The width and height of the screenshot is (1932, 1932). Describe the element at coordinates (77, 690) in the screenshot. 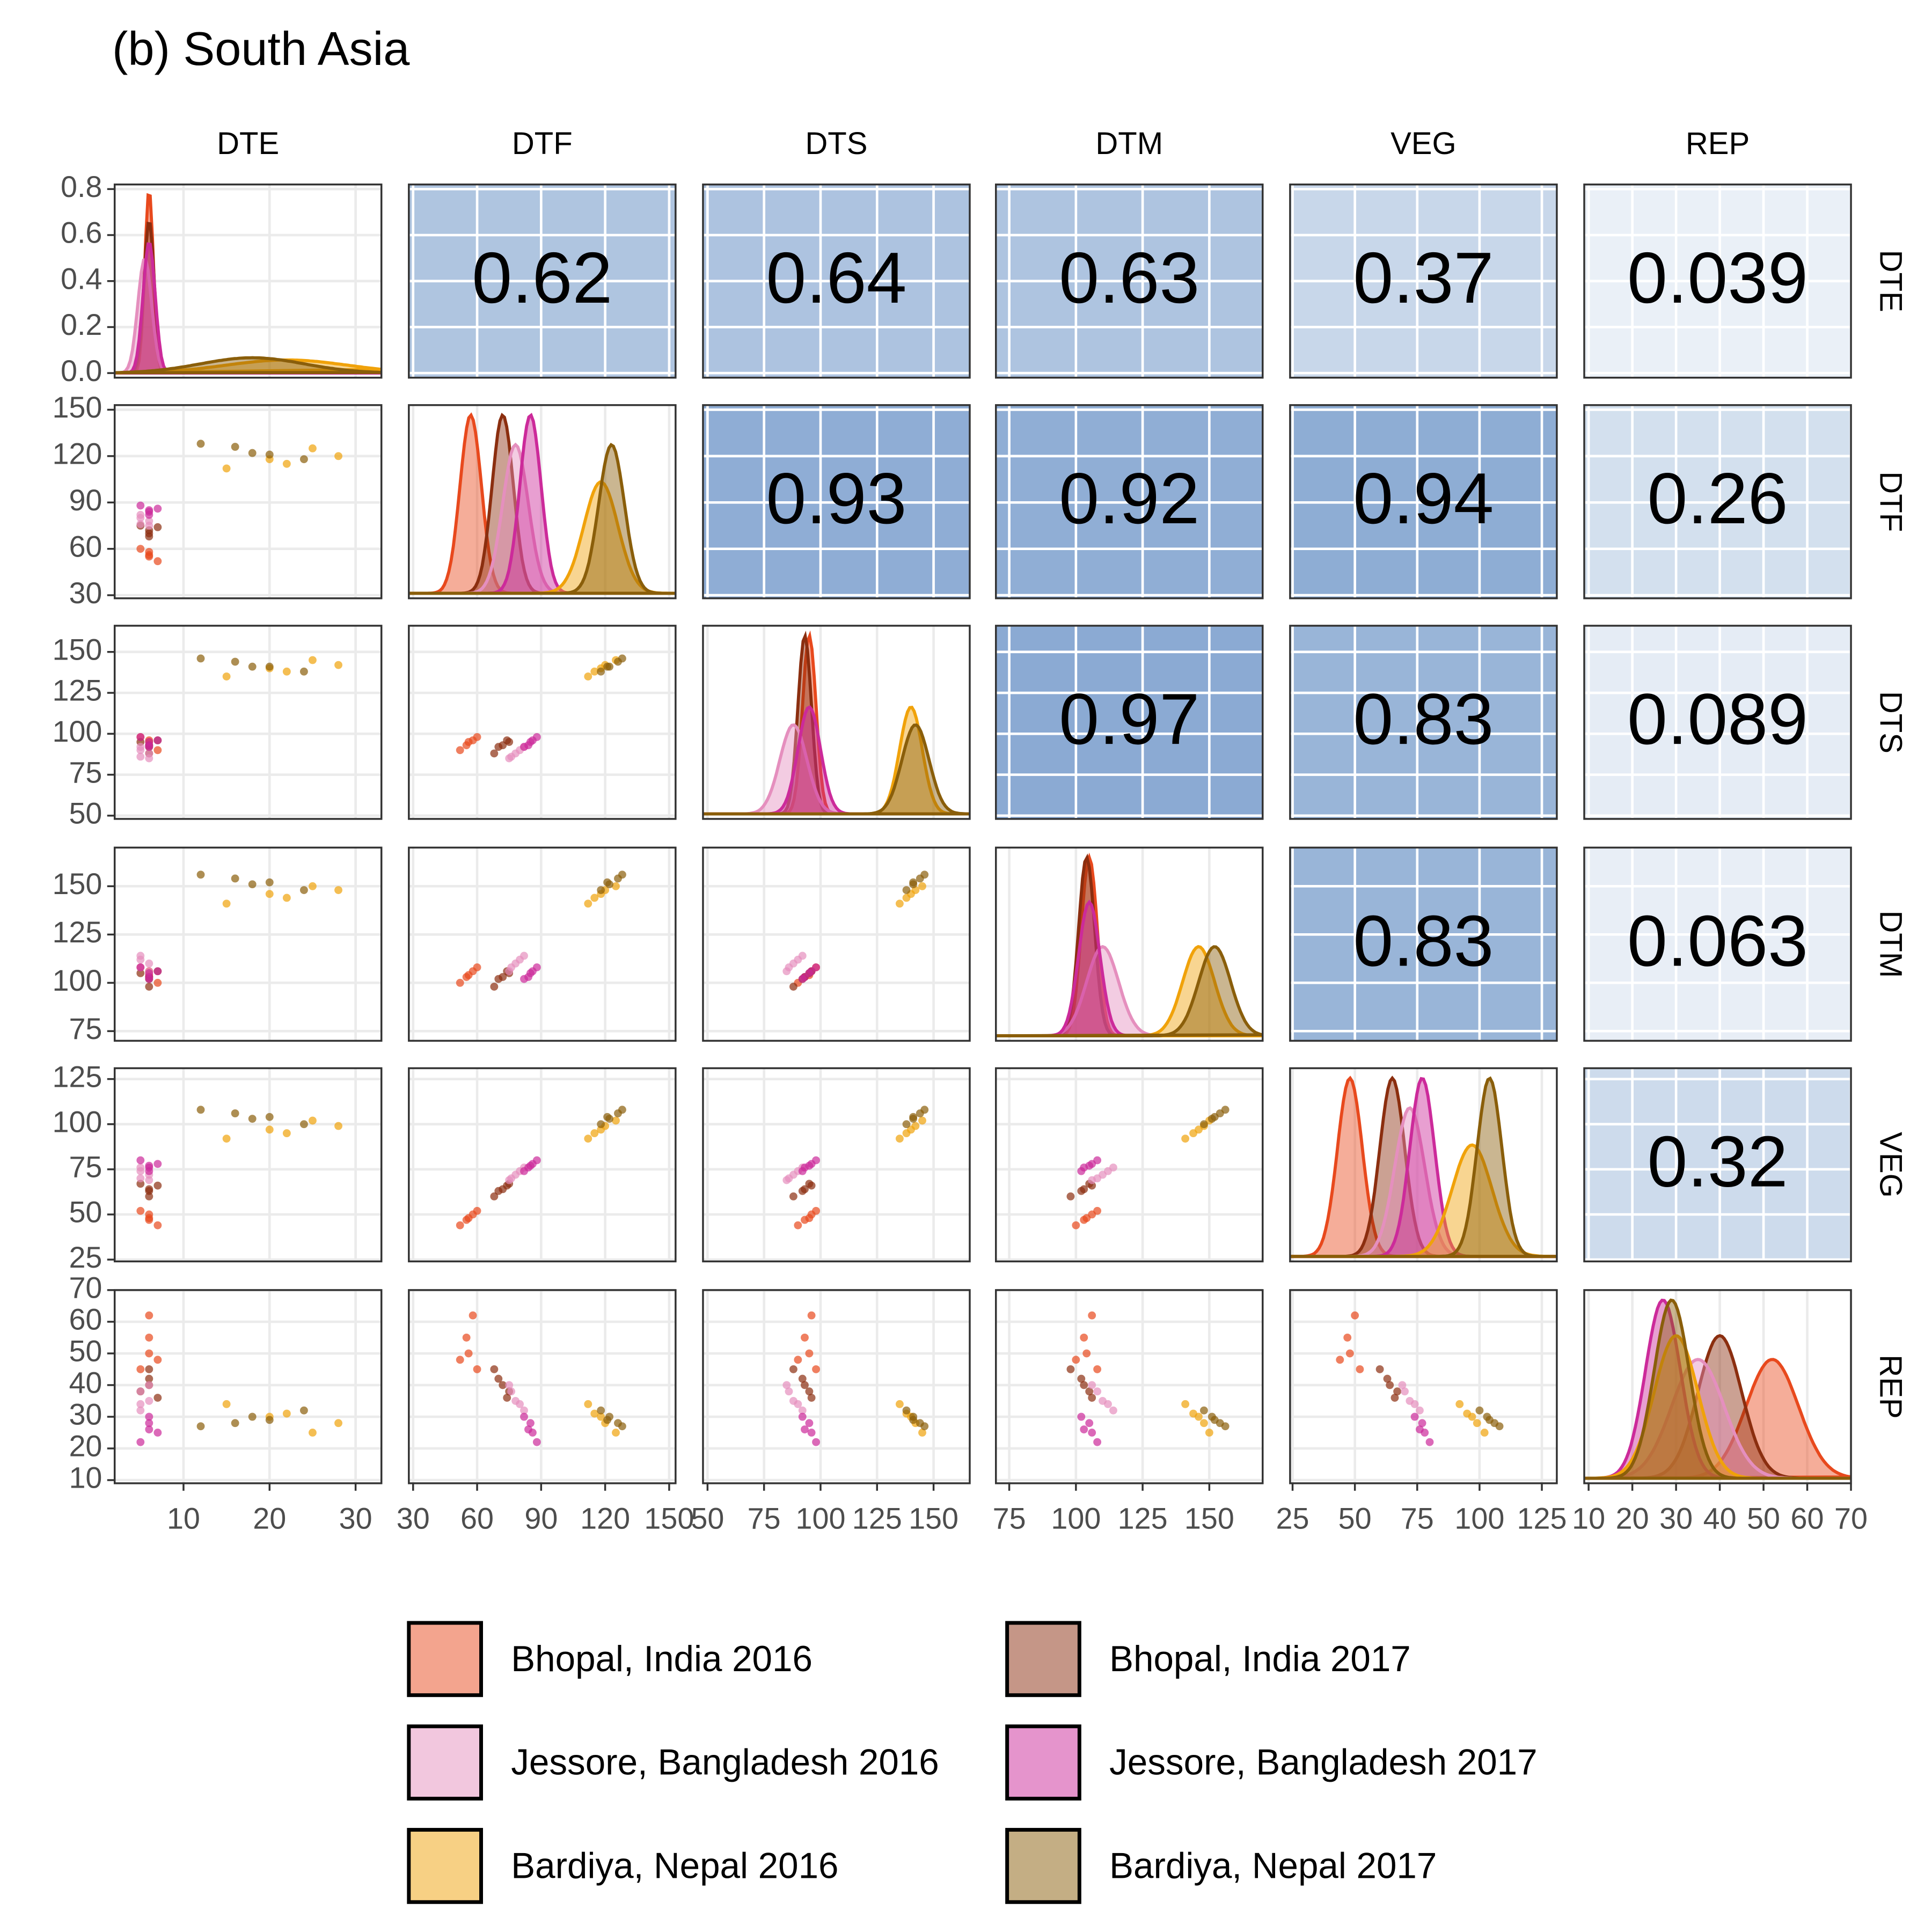

I see `y-tick-label: 125` at that location.